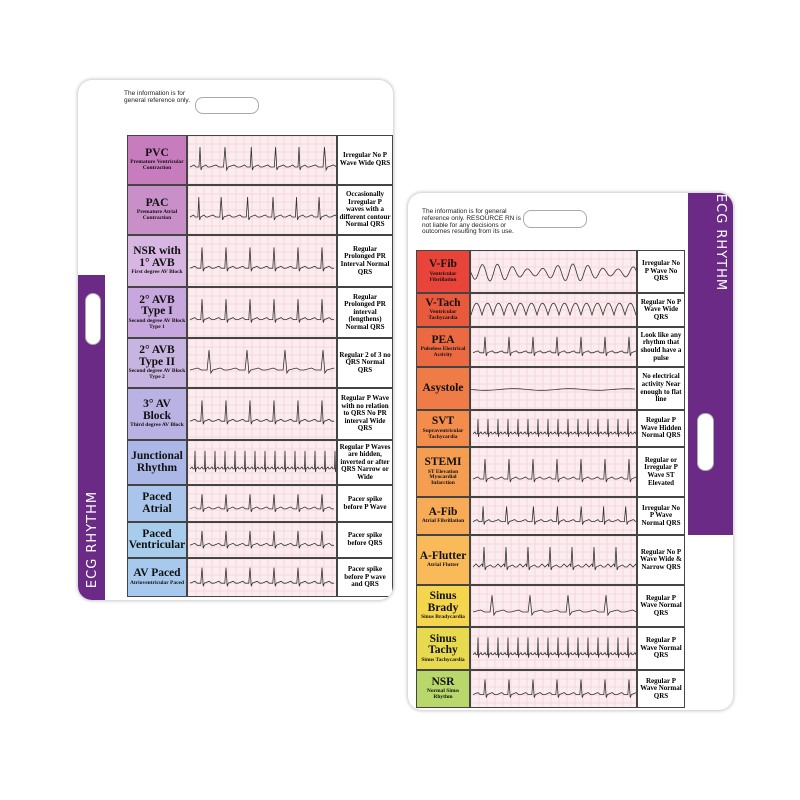 This screenshot has width=800, height=800. Describe the element at coordinates (443, 555) in the screenshot. I see `rhythm-name: A-Flutter` at that location.